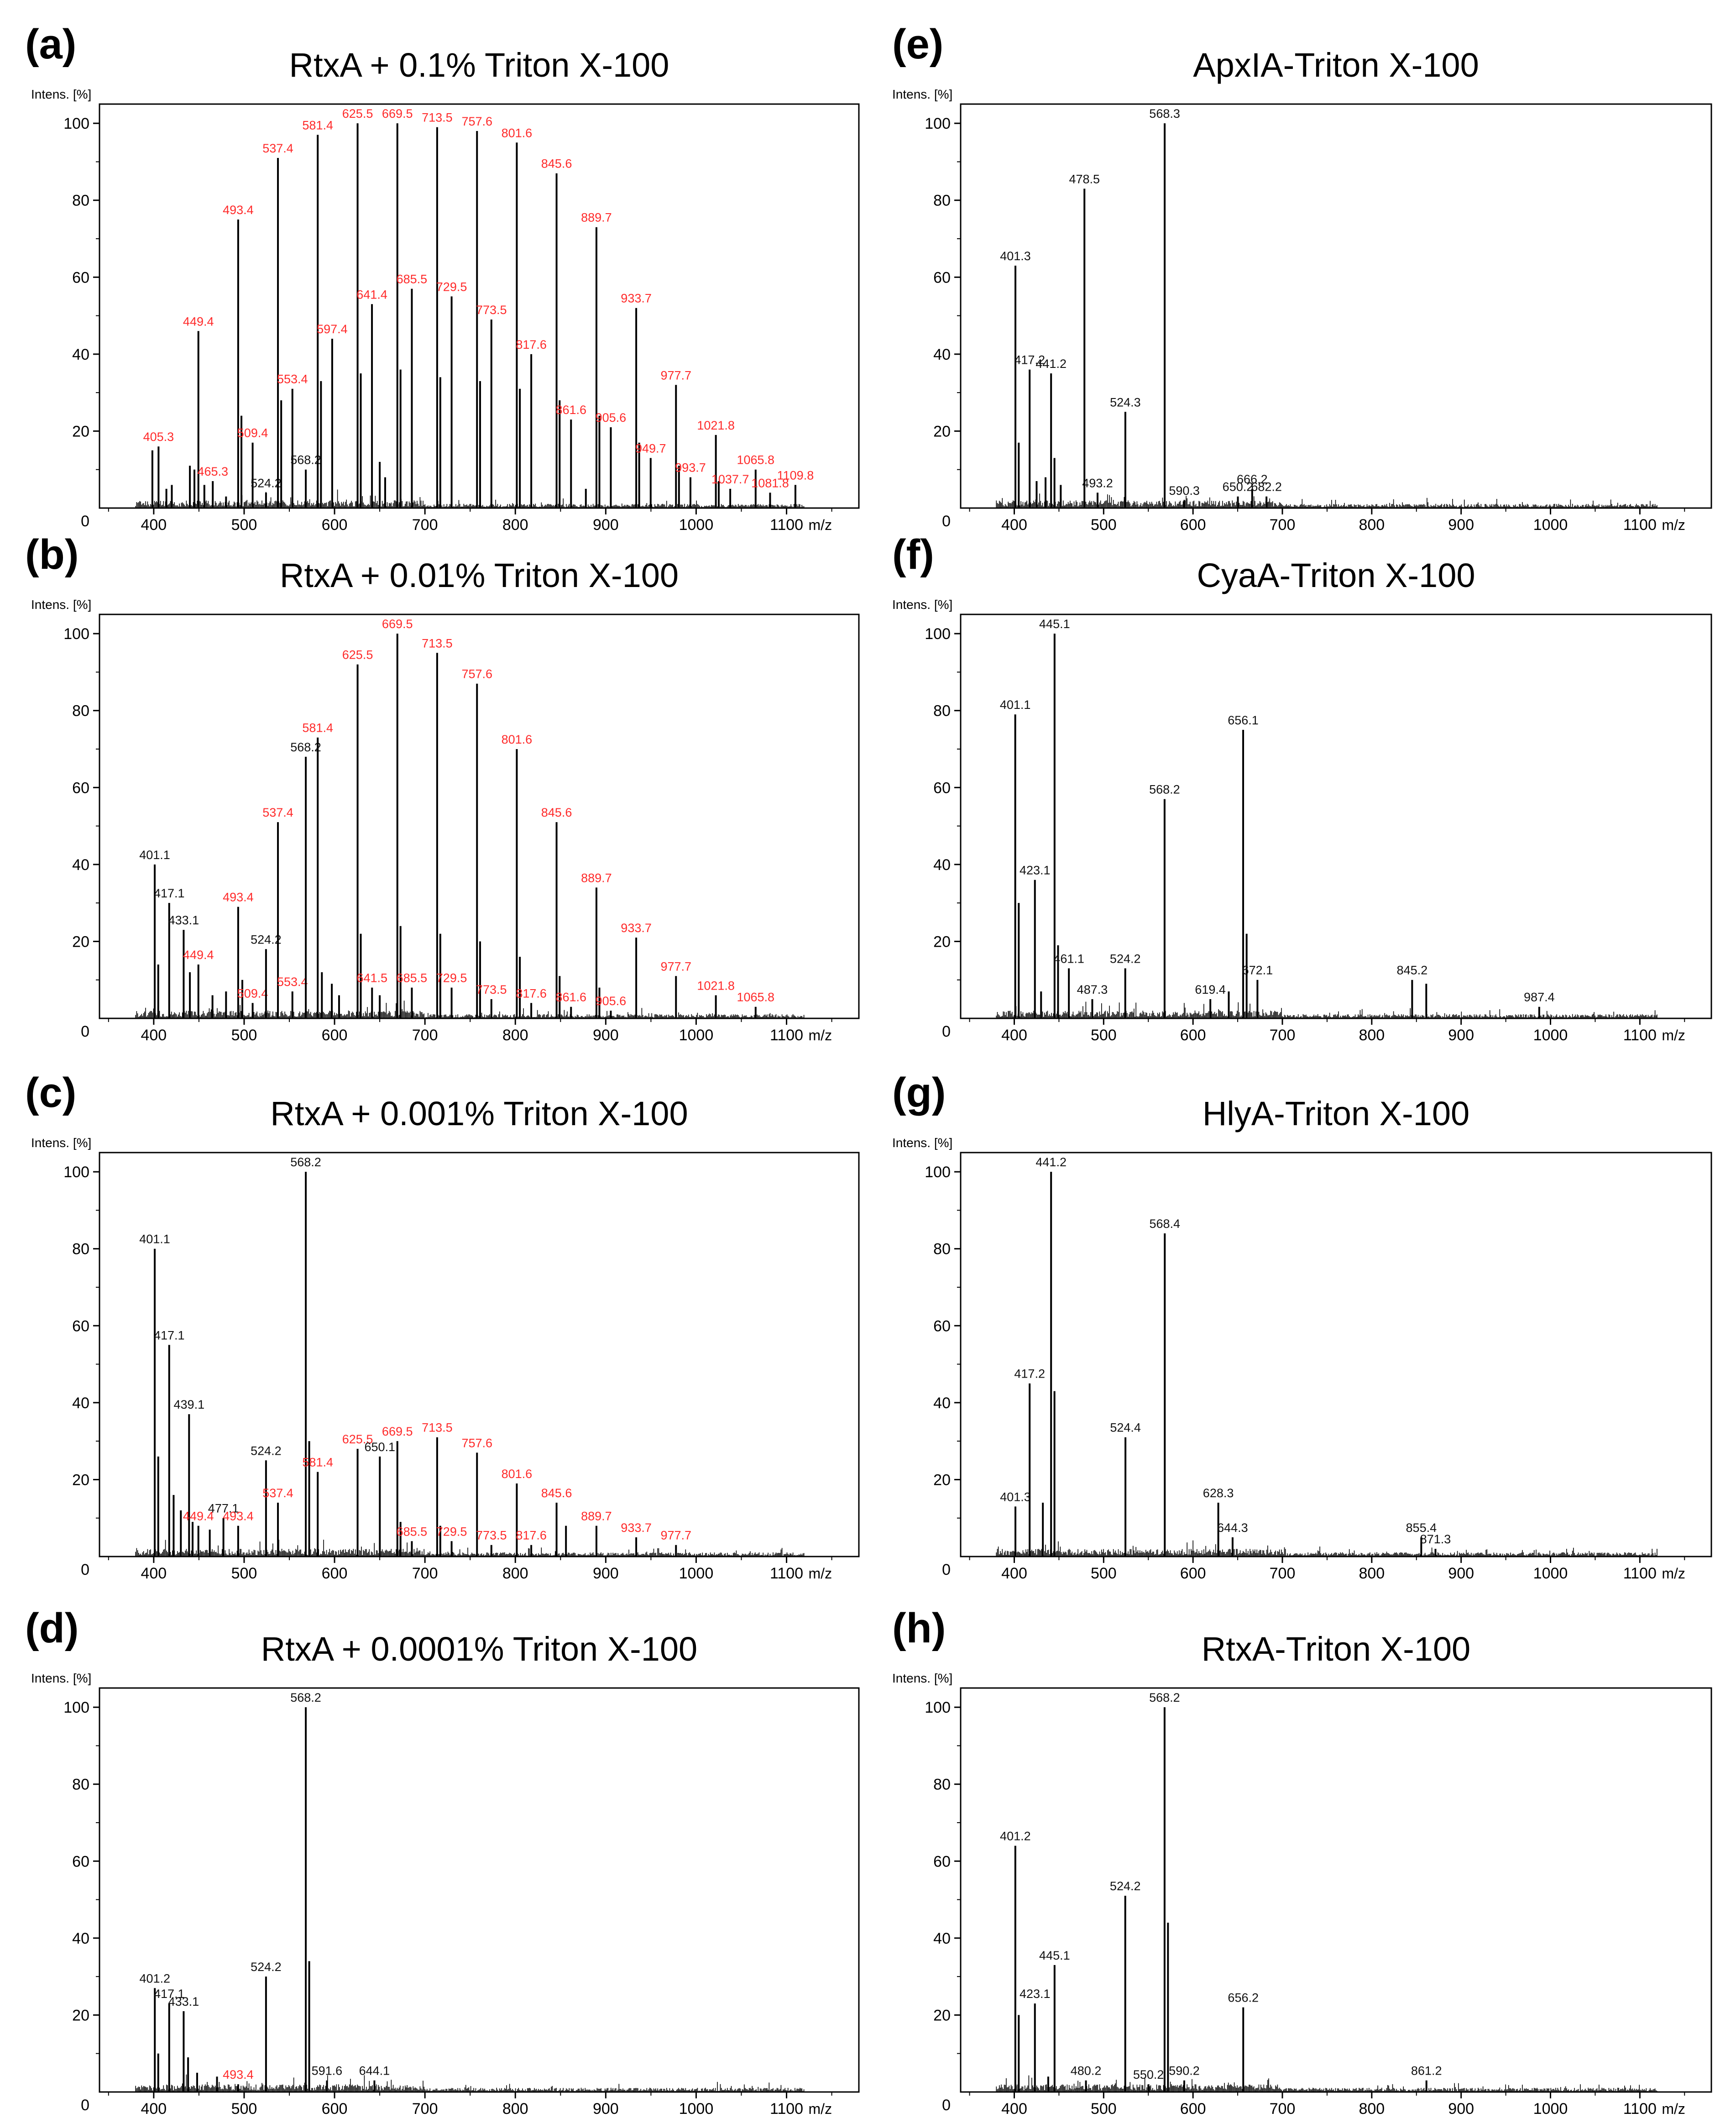  What do you see at coordinates (51, 1628) in the screenshot?
I see `panel-d-letter: (d)` at bounding box center [51, 1628].